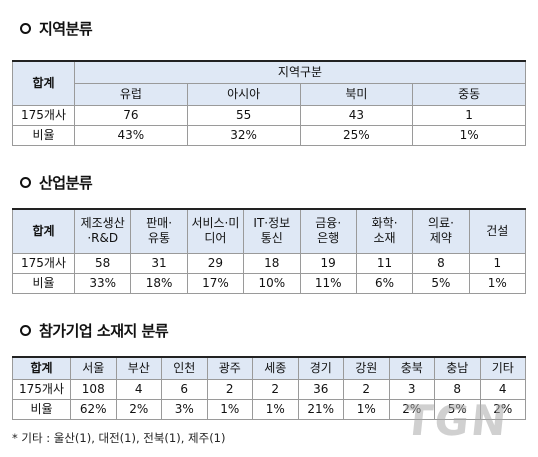 Image resolution: width=538 pixels, height=457 pixels. I want to click on industry-total-header: 합계, so click(43, 231).